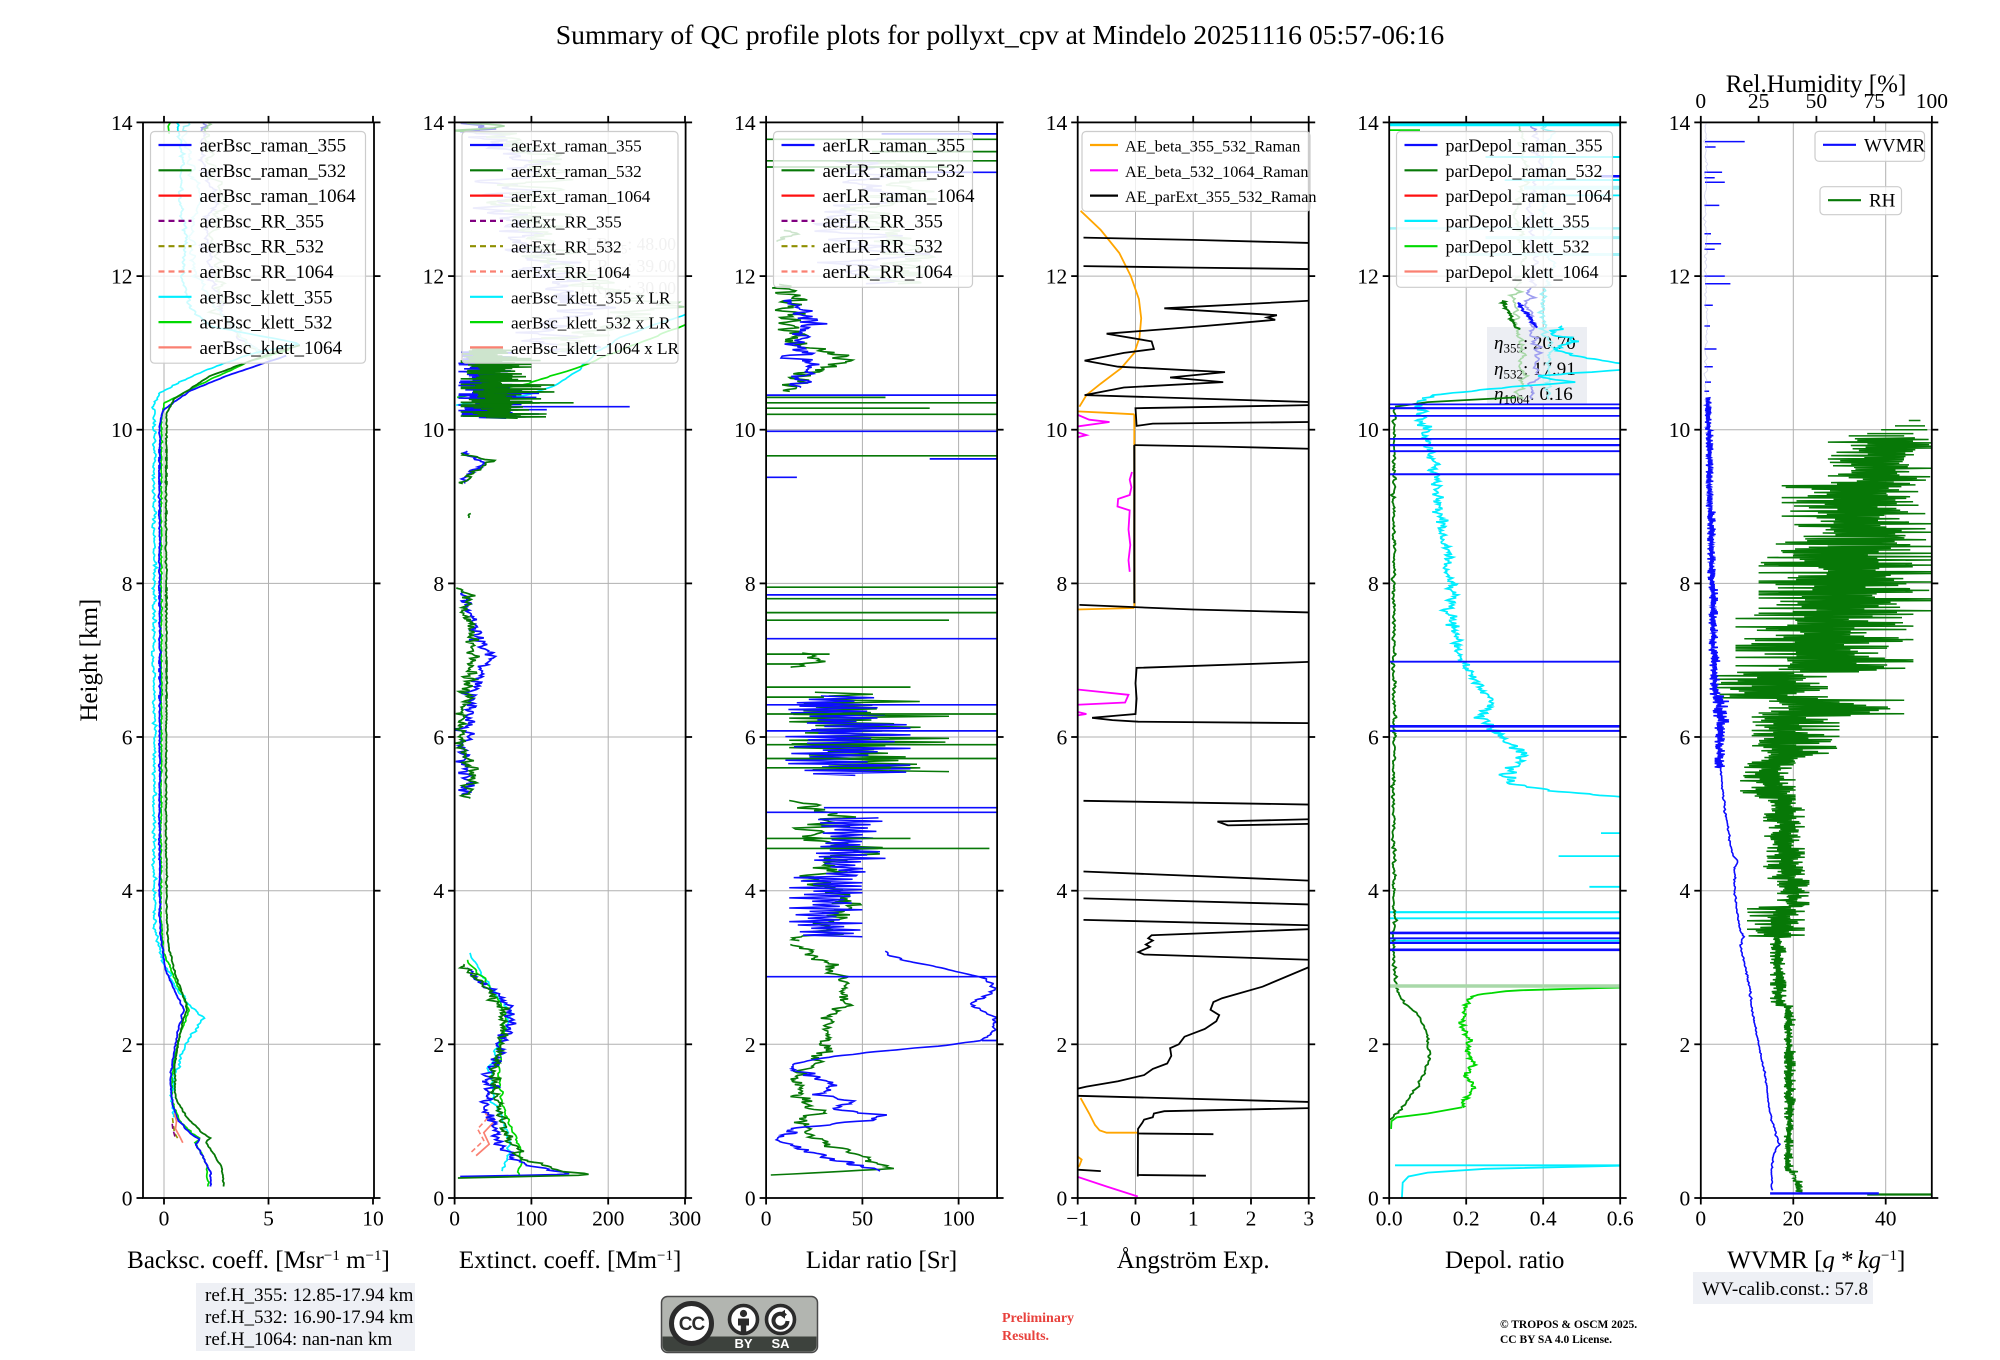  What do you see at coordinates (1216, 172) in the screenshot?
I see `svg-text: AE_beta_532_1064_Raman` at bounding box center [1216, 172].